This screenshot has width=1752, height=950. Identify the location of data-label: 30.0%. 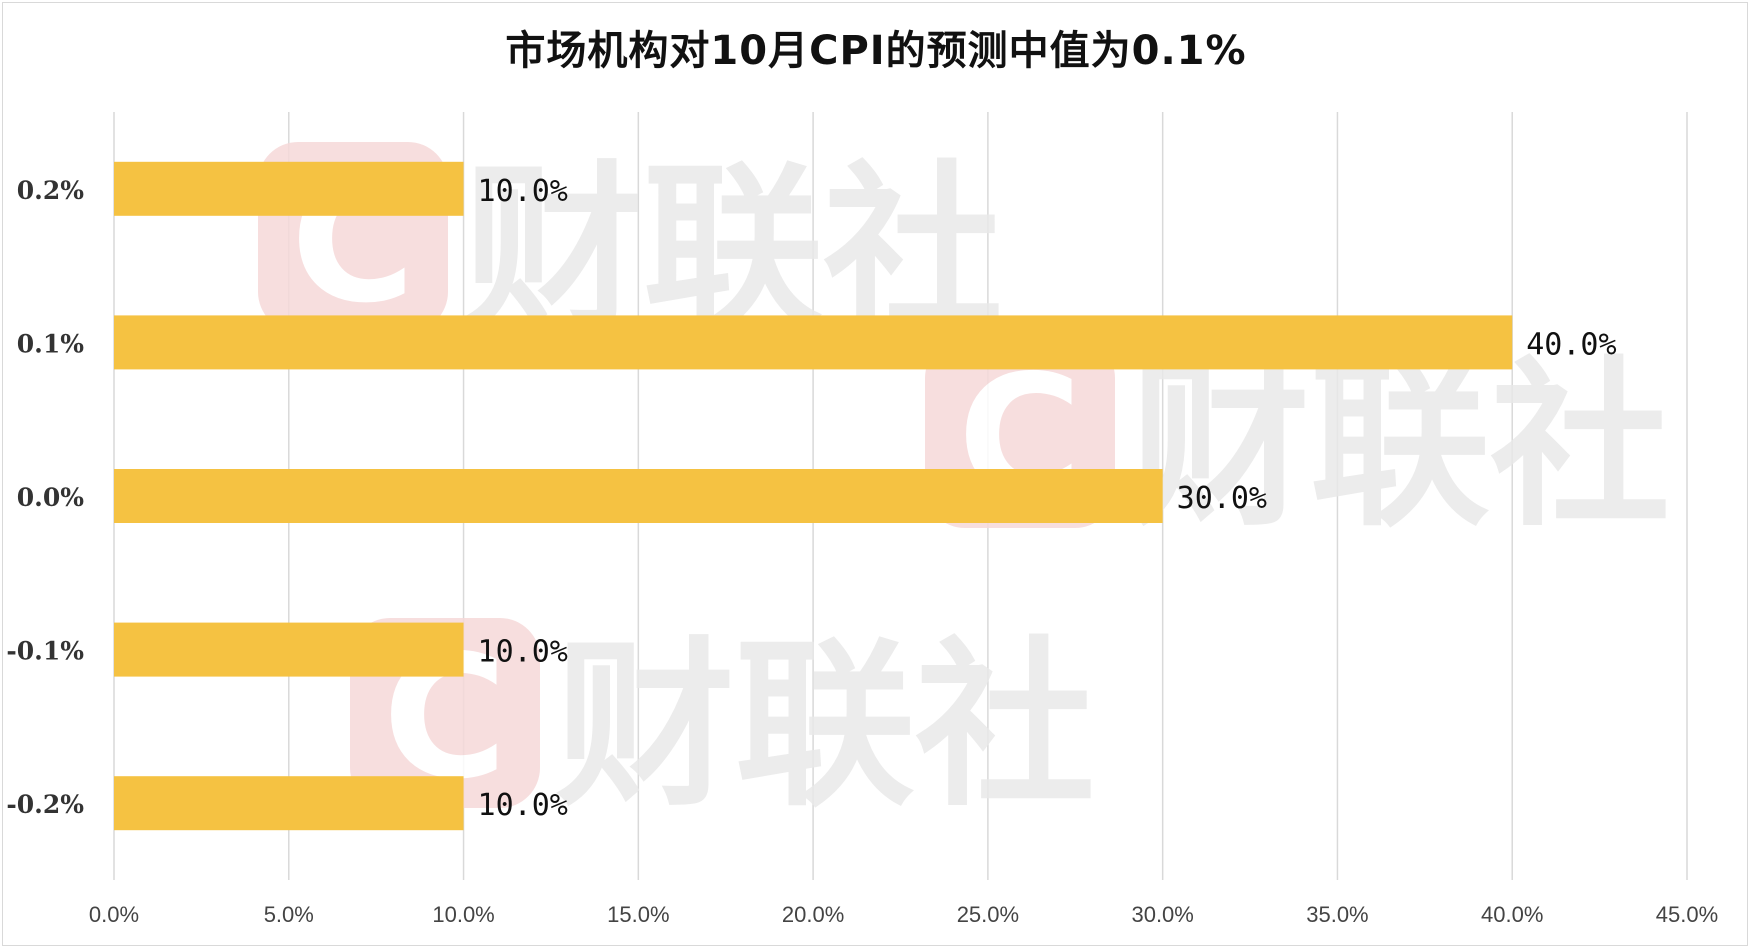
(1222, 498).